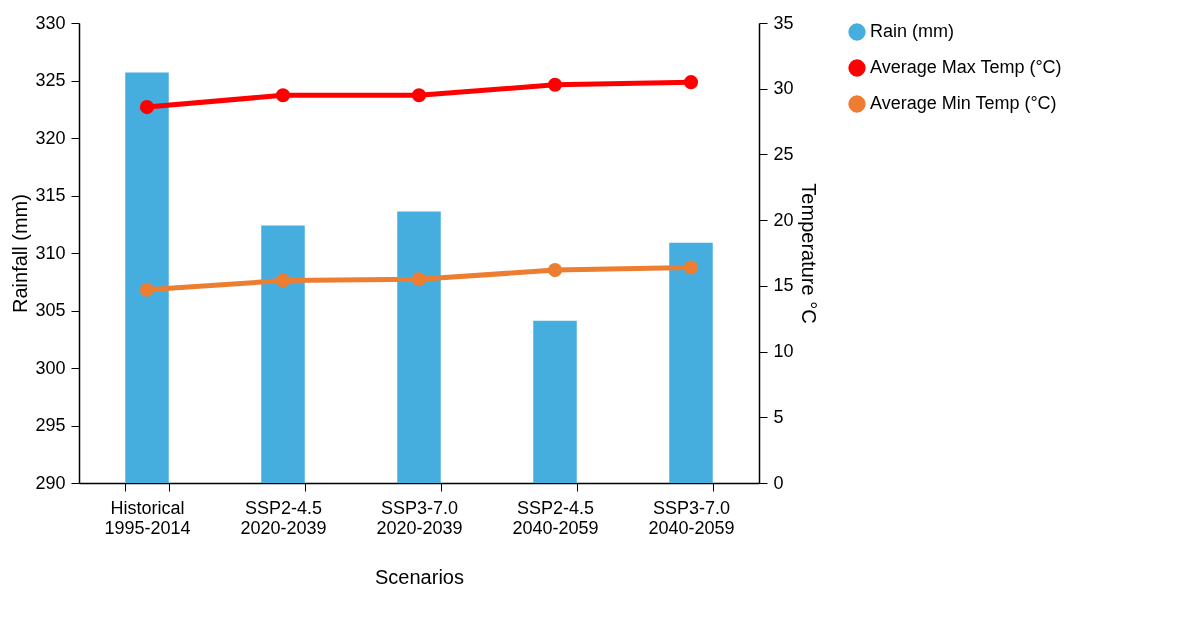 The image size is (1198, 634). I want to click on legend-label: Average Min Temp (°C), so click(963, 103).